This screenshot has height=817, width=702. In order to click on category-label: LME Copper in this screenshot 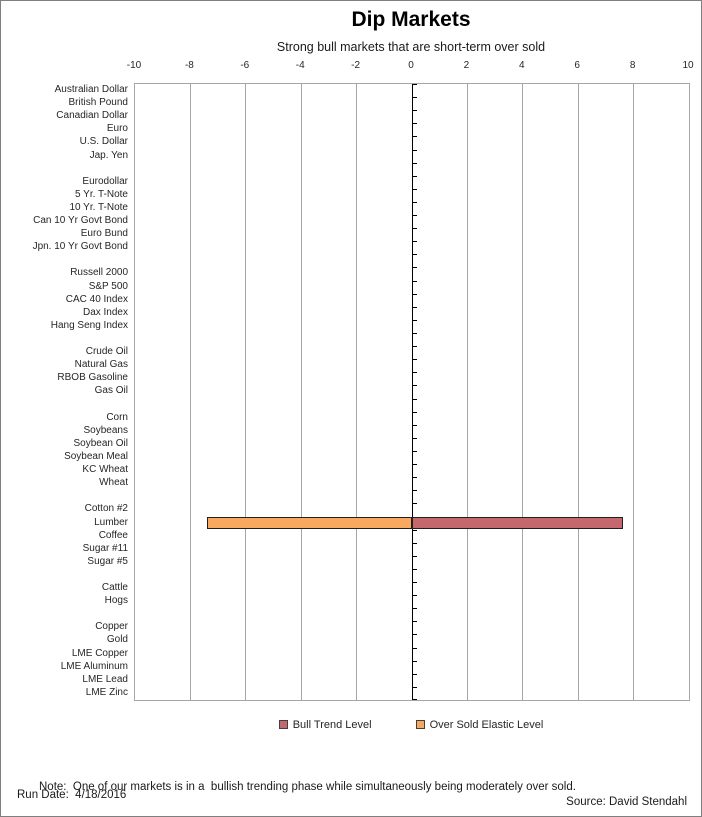, I will do `click(99, 653)`.